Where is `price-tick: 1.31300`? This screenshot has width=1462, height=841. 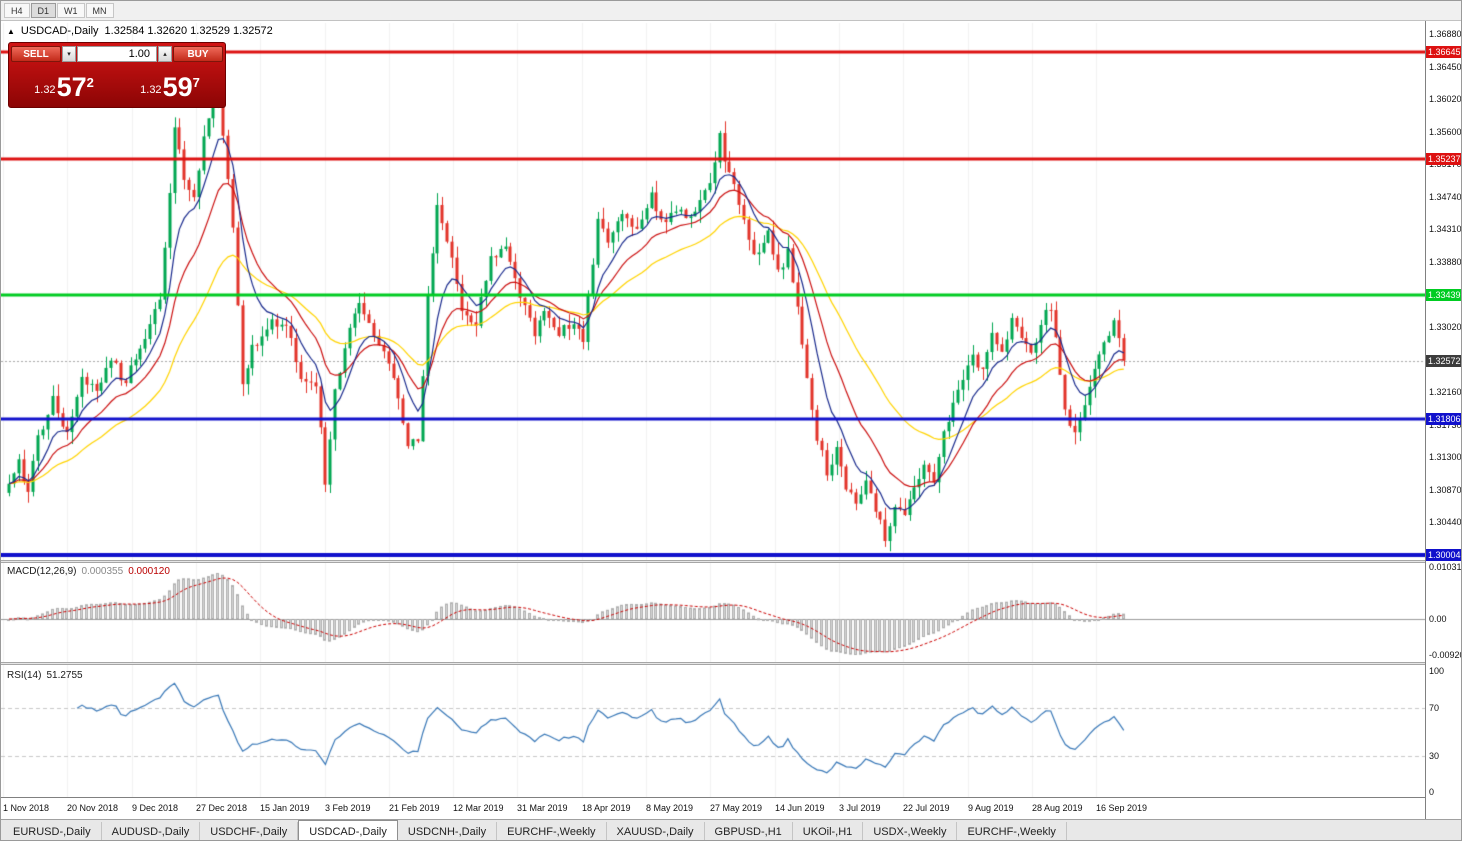
price-tick: 1.31300 is located at coordinates (1445, 457).